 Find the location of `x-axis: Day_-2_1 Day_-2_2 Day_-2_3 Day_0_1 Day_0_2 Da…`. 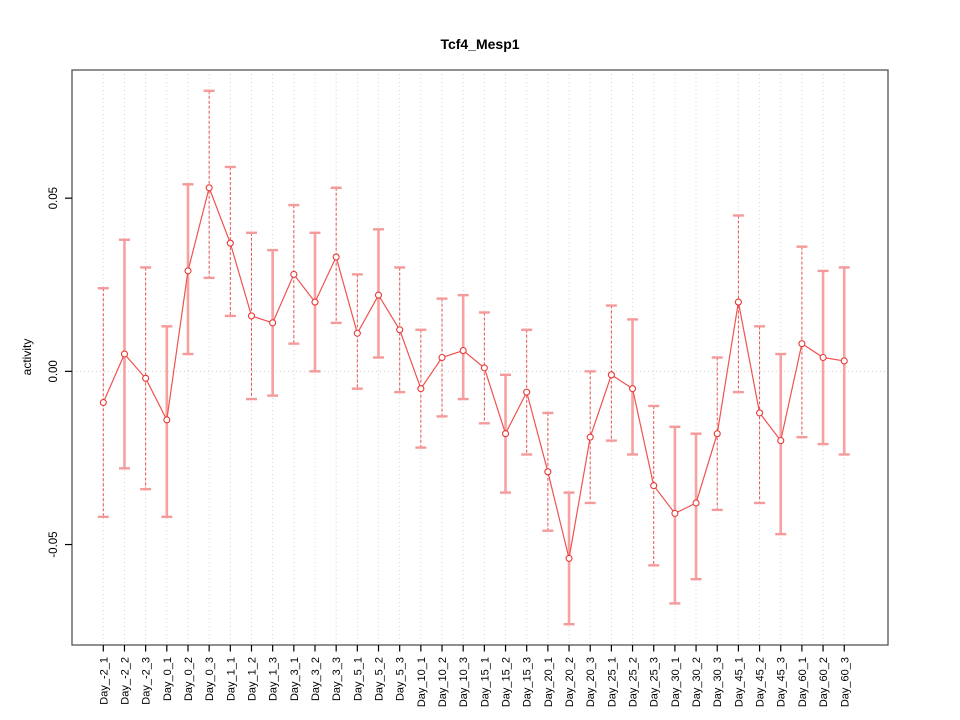

x-axis: Day_-2_1 Day_-2_2 Day_-2_3 Day_0_1 Day_0_2 Da… is located at coordinates (474, 676).